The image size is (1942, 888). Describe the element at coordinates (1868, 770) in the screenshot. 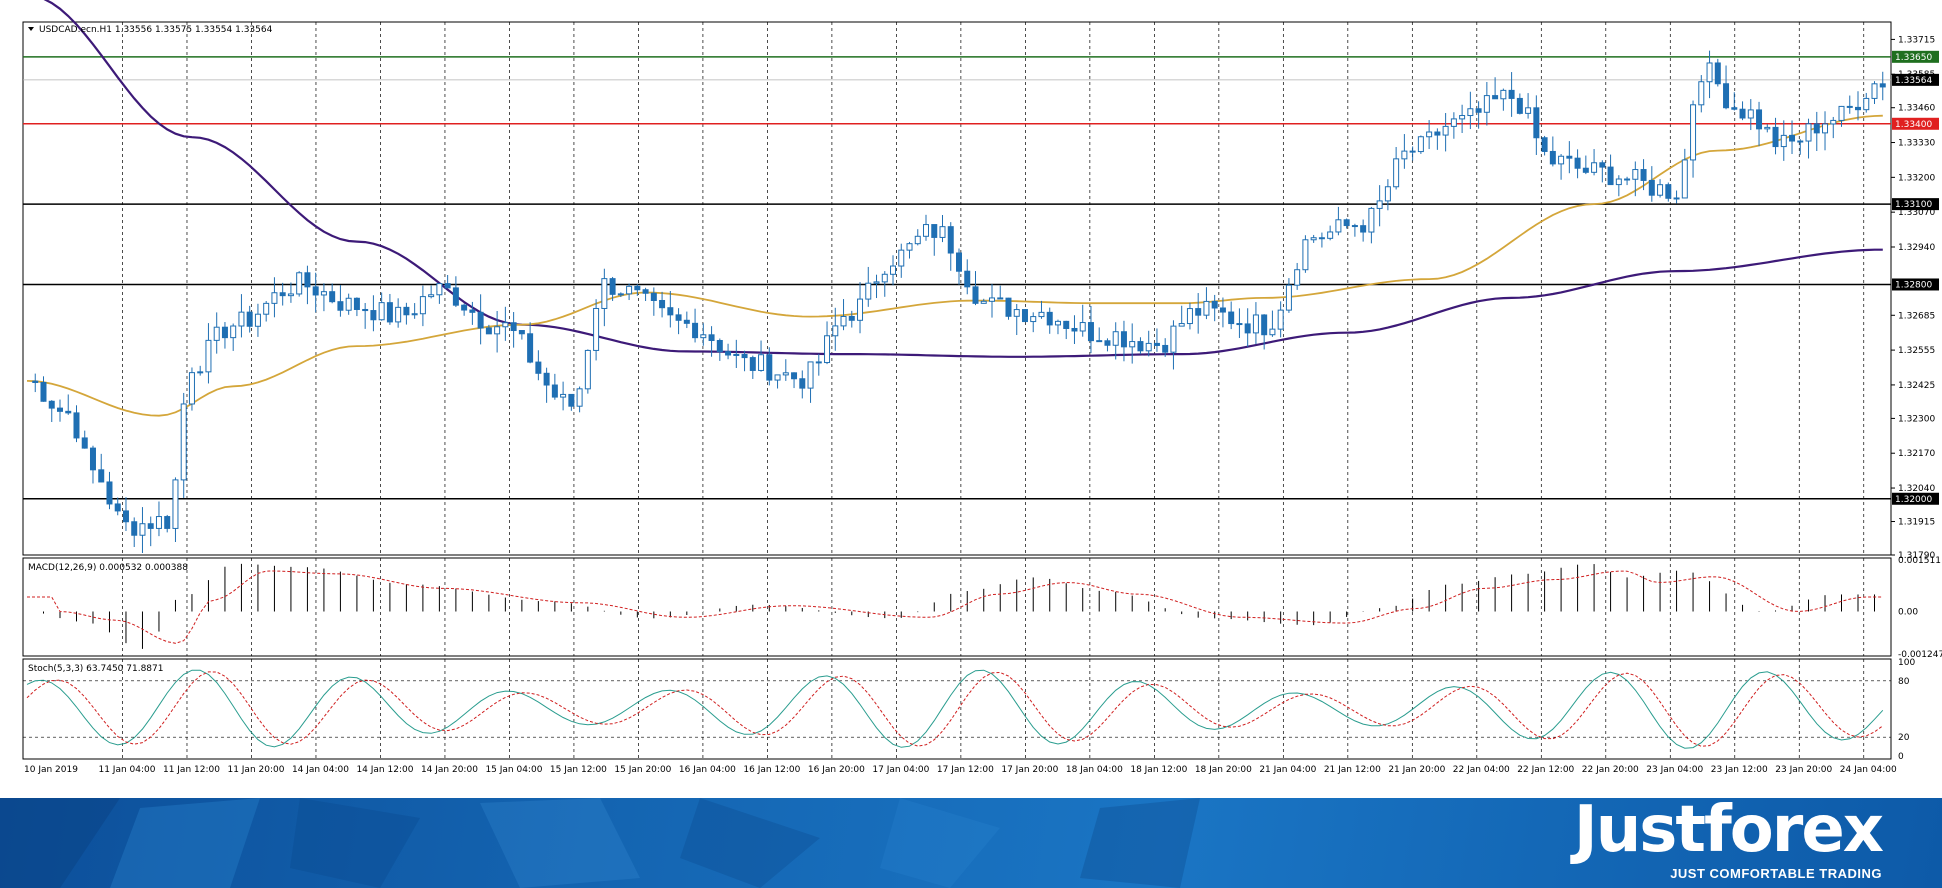

I see `time-label: 24 Jan 04:00` at that location.